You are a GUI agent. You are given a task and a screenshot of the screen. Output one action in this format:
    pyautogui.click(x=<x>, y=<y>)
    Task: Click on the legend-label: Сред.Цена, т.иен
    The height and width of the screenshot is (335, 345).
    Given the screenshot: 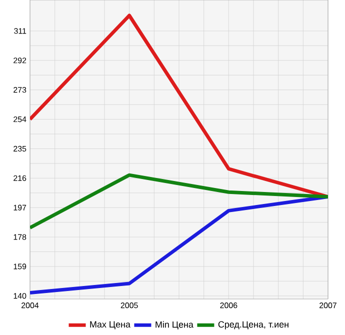 What is the action you would take?
    pyautogui.click(x=253, y=325)
    